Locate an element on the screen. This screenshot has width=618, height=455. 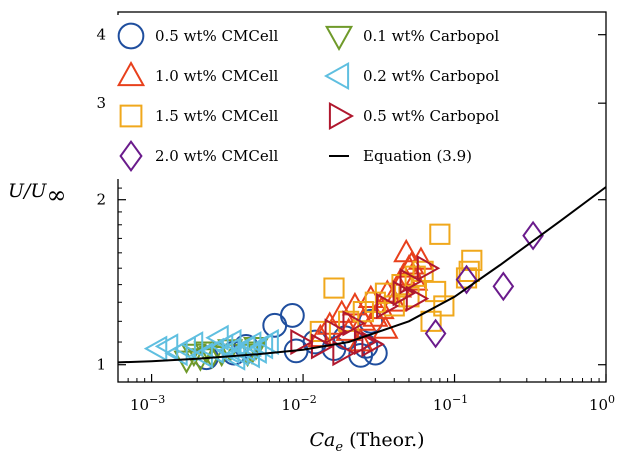
x-axis-label: Cae (Theor.) is located at coordinates (366, 442).